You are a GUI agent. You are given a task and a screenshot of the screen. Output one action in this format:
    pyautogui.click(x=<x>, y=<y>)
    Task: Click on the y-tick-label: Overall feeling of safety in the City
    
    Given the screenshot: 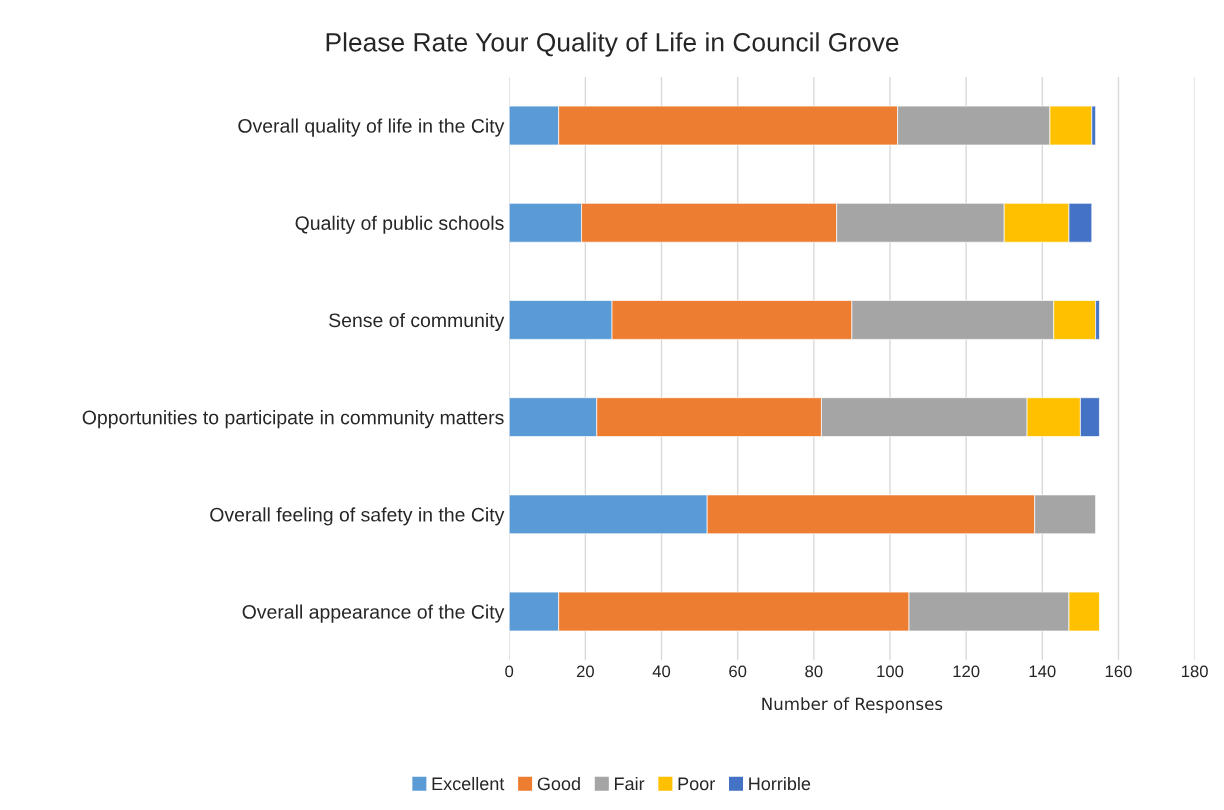 What is the action you would take?
    pyautogui.click(x=357, y=516)
    